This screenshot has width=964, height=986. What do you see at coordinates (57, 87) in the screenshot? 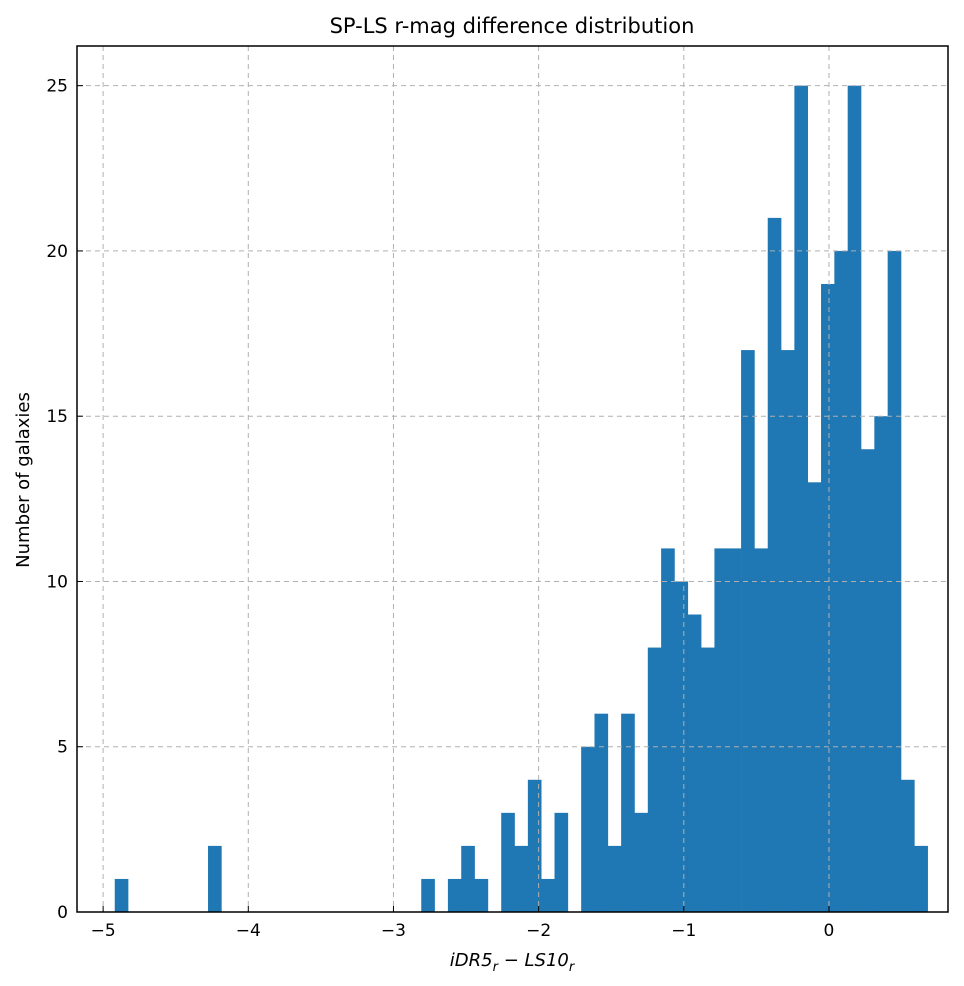
I see `y-tick-label: 25` at bounding box center [57, 87].